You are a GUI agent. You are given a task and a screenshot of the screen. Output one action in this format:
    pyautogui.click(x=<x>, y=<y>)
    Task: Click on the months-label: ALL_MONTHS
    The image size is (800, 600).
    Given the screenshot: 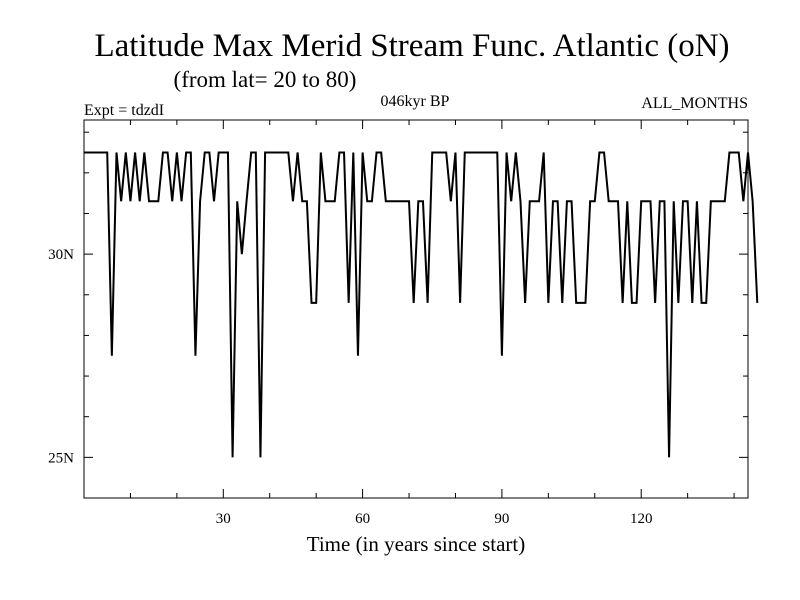 What is the action you would take?
    pyautogui.click(x=694, y=103)
    